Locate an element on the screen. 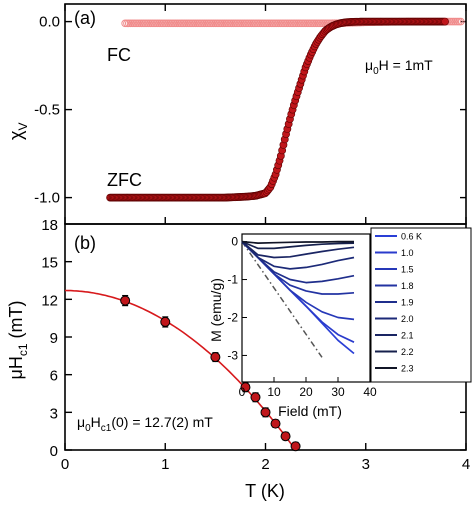 The width and height of the screenshot is (474, 507). y-axis-label-b: μHc1 (mT) is located at coordinates (18, 339).